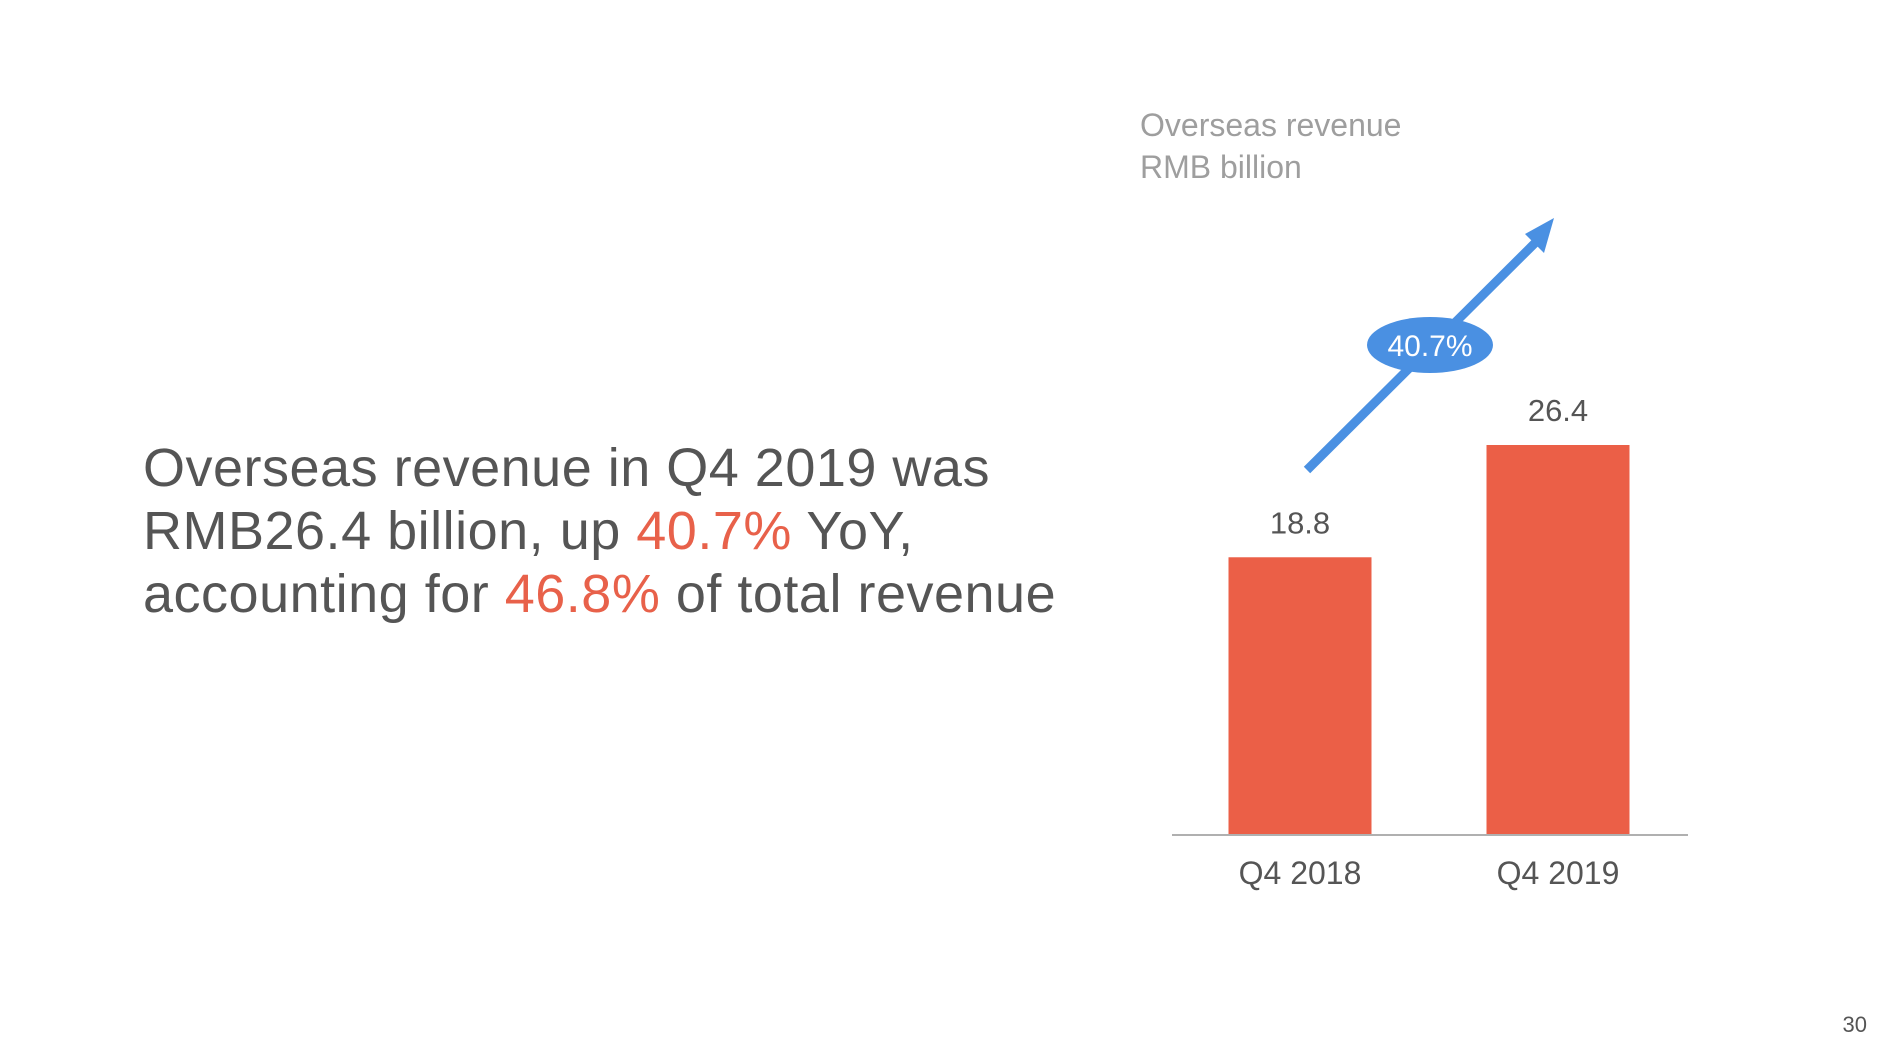 The width and height of the screenshot is (1900, 1056). What do you see at coordinates (1221, 167) in the screenshot?
I see `chart-unit: RMB billion` at bounding box center [1221, 167].